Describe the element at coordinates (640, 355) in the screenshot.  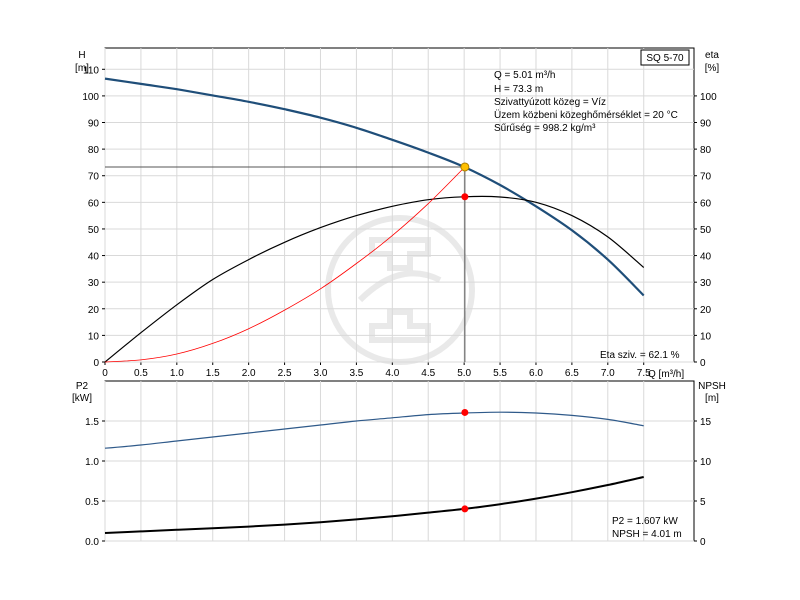
I see `eta-note: Eta sziv. = 62.1 %` at that location.